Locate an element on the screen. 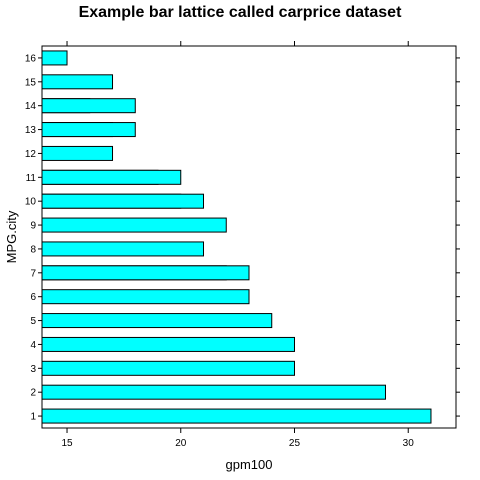  y-tick-label: 13 is located at coordinates (31, 130).